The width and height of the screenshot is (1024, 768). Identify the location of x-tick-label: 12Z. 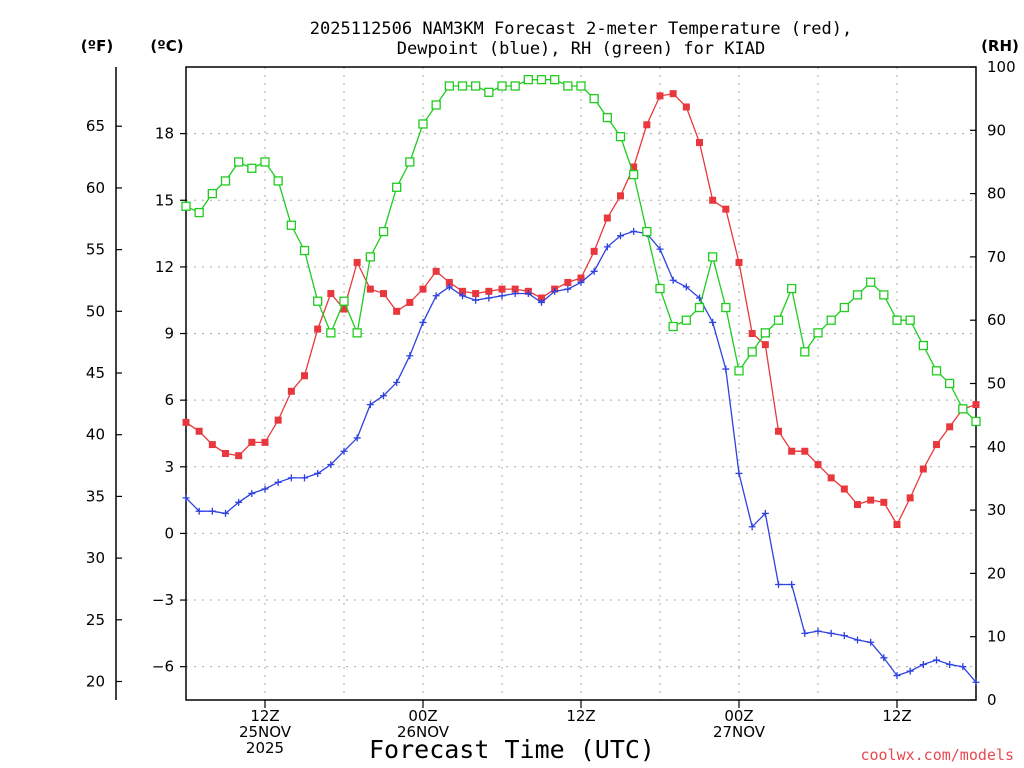
(896, 716).